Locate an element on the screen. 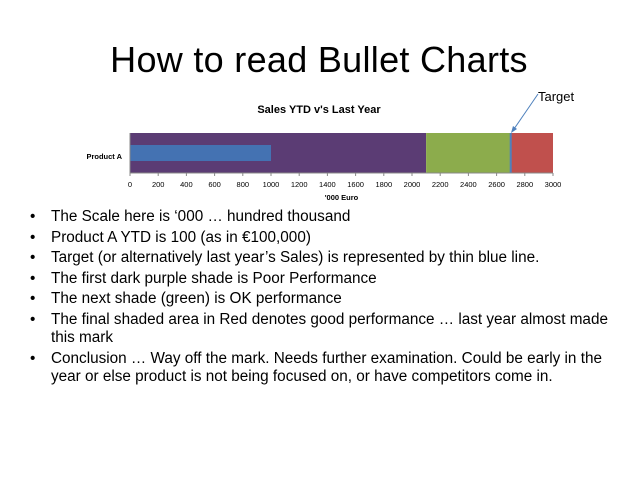  x-tick-label: 2400 is located at coordinates (468, 184).